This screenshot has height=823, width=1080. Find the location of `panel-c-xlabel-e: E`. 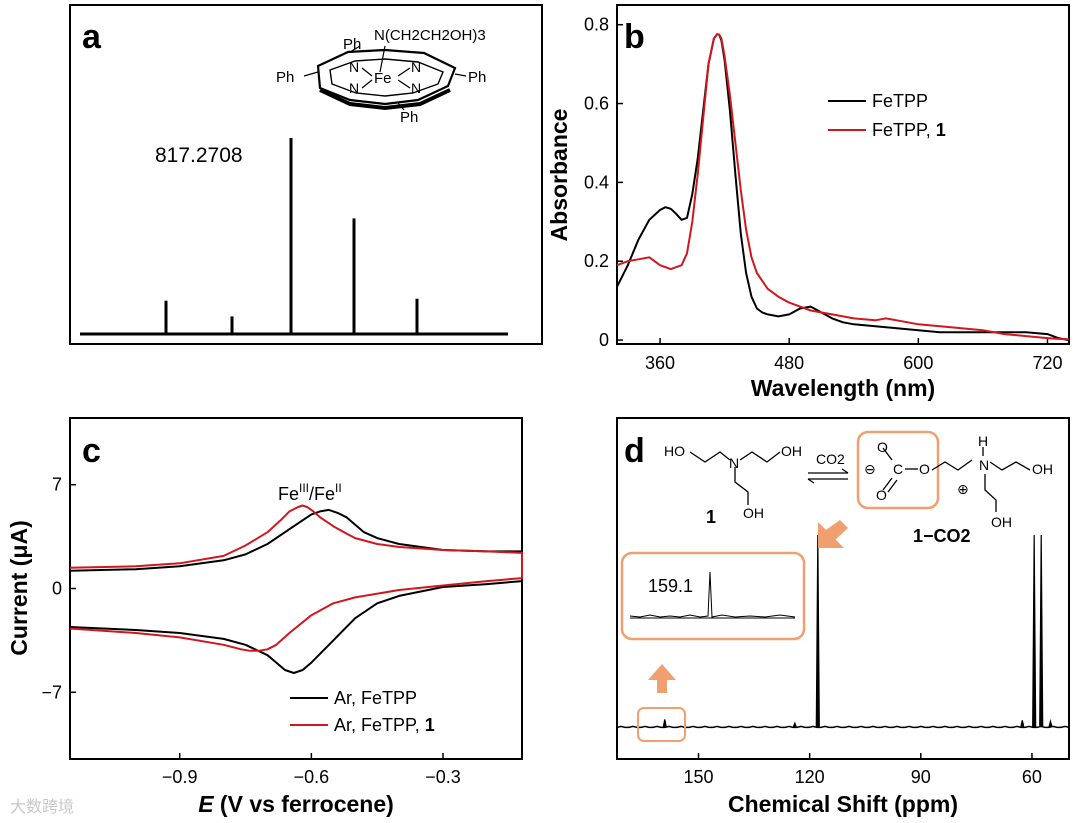

panel-c-xlabel-e: E is located at coordinates (206, 804).